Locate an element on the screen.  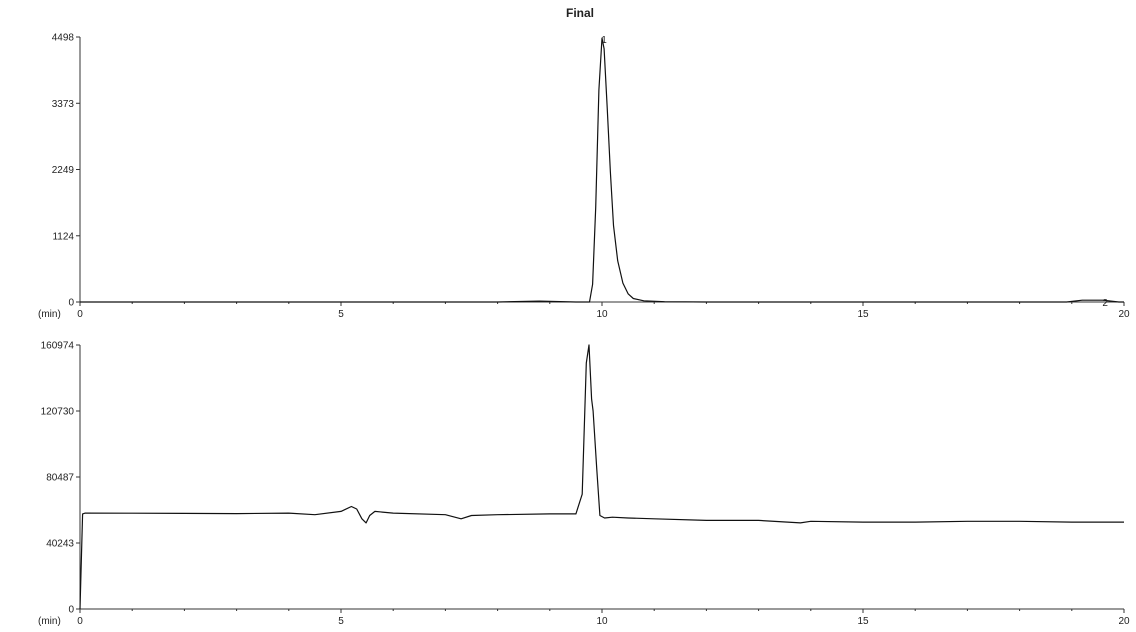
y-tick-label: 2249 is located at coordinates (63, 170).